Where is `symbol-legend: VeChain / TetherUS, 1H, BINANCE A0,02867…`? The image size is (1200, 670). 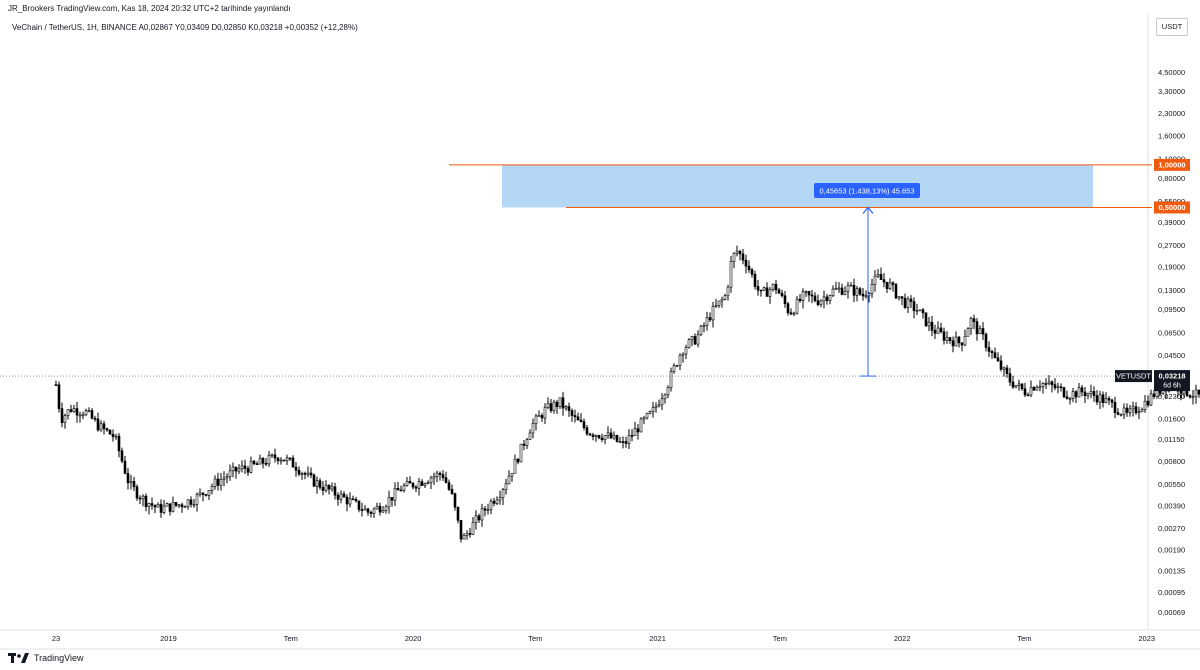
symbol-legend: VeChain / TetherUS, 1H, BINANCE A0,02867… is located at coordinates (185, 27).